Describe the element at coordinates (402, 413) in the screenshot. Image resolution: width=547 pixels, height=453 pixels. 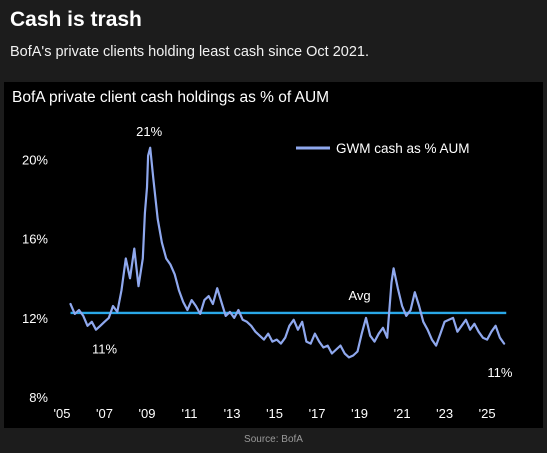
I see `x-tick-label: '21` at that location.